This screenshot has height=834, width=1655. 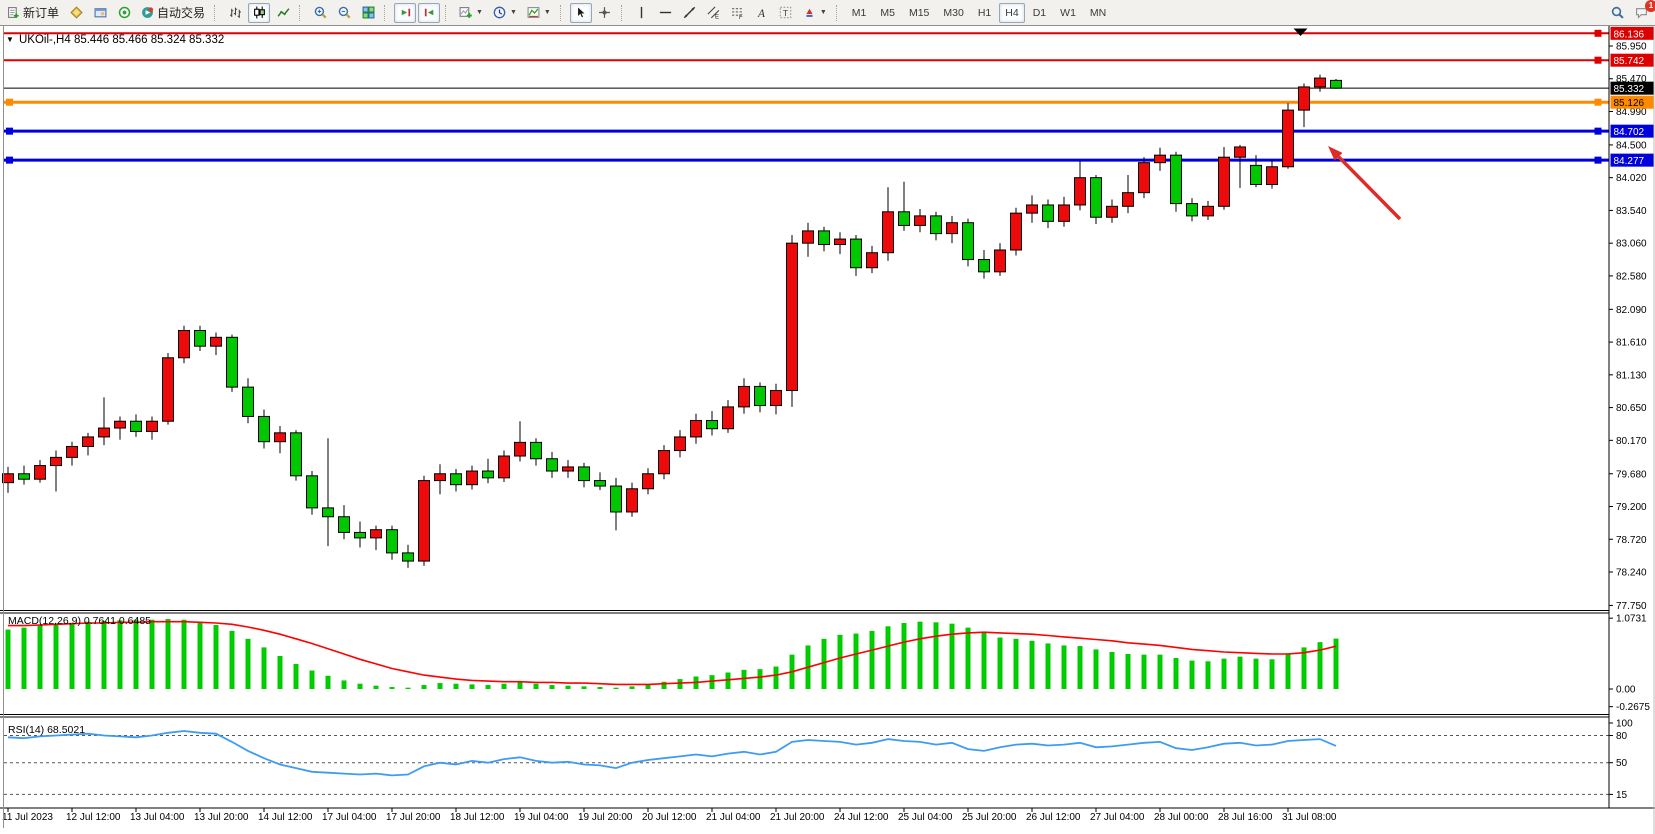 I want to click on auto-scroll-icon, so click(x=405, y=12).